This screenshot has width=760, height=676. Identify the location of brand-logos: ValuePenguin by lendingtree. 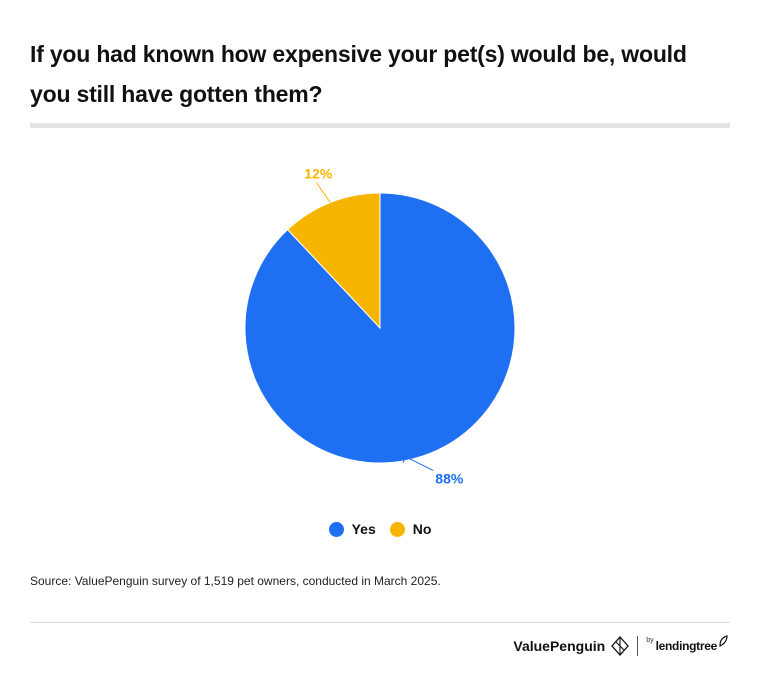
(620, 645).